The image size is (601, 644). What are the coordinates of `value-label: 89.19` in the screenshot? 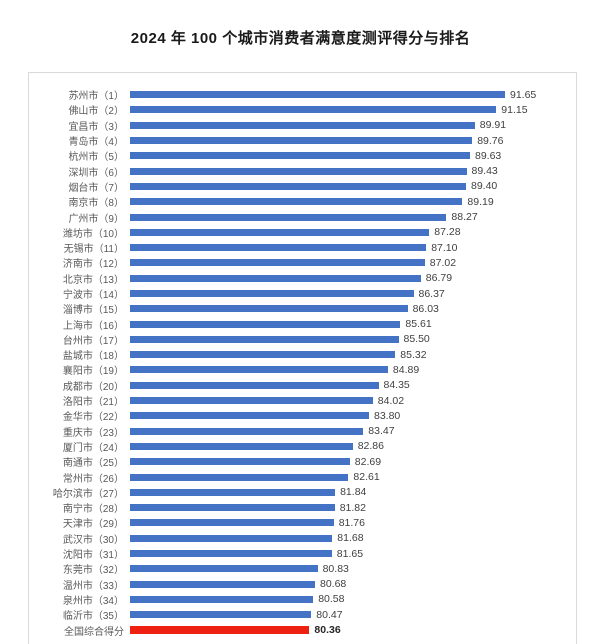 It's located at (480, 201).